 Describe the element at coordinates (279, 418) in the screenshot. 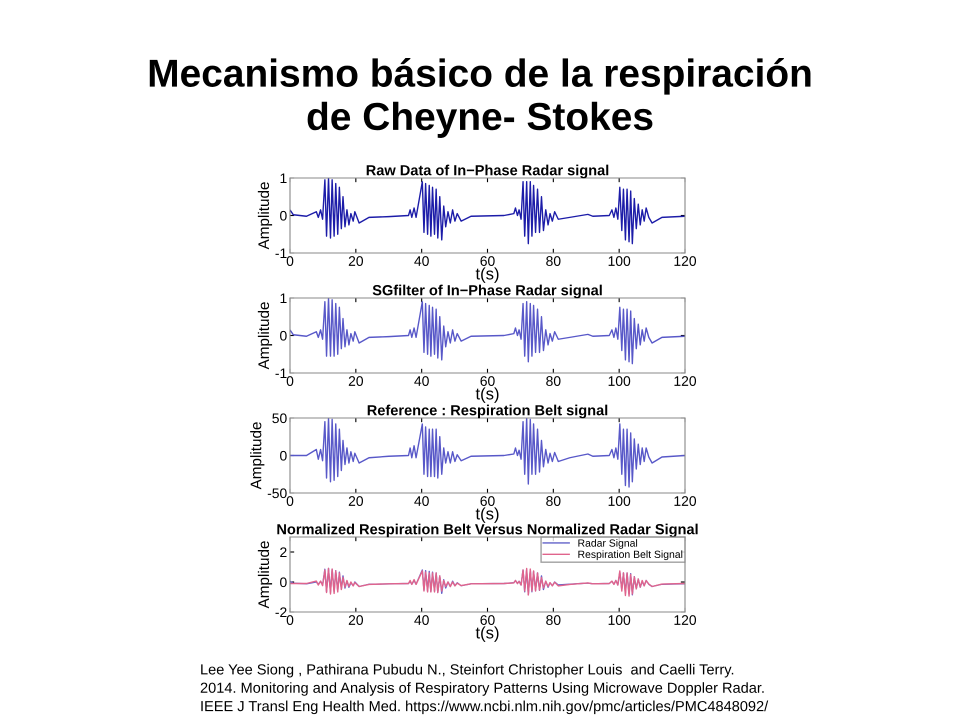

I see `y-tick-label: 50` at that location.